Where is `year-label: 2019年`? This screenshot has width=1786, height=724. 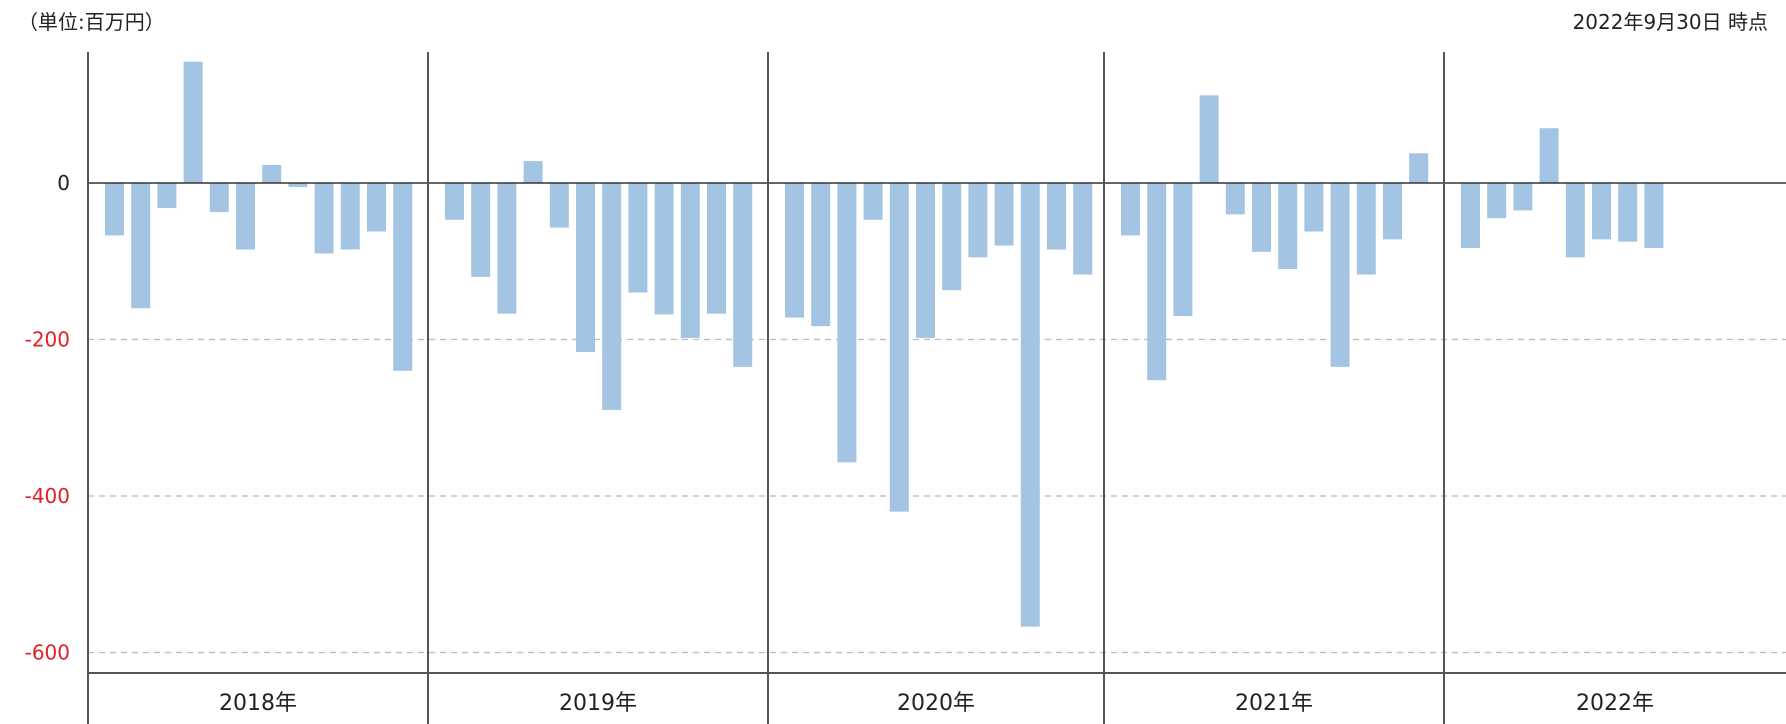
year-label: 2019年 is located at coordinates (598, 703).